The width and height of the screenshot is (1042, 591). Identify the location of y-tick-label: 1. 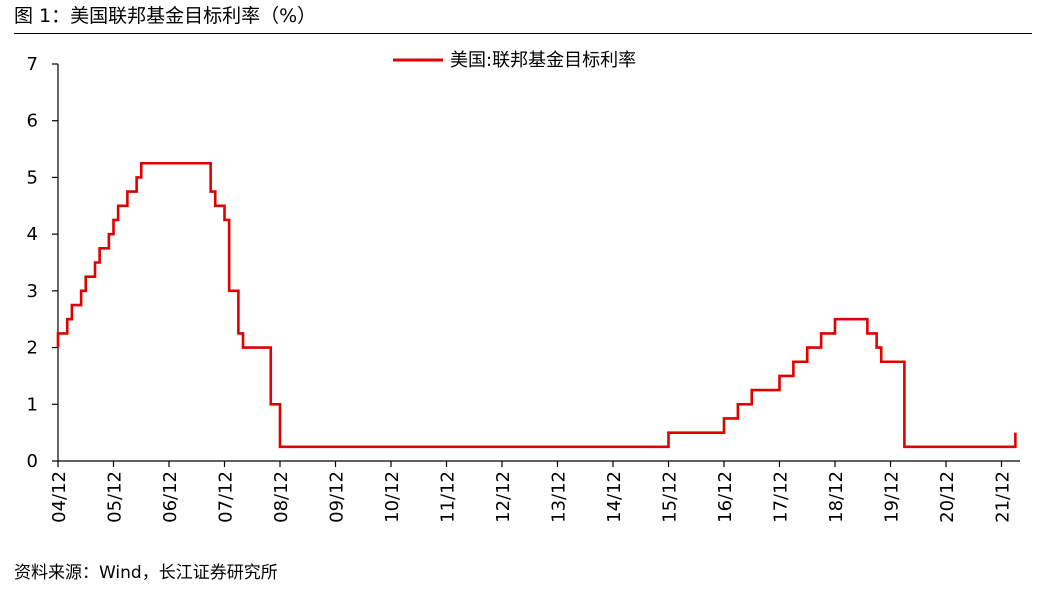
(32, 404).